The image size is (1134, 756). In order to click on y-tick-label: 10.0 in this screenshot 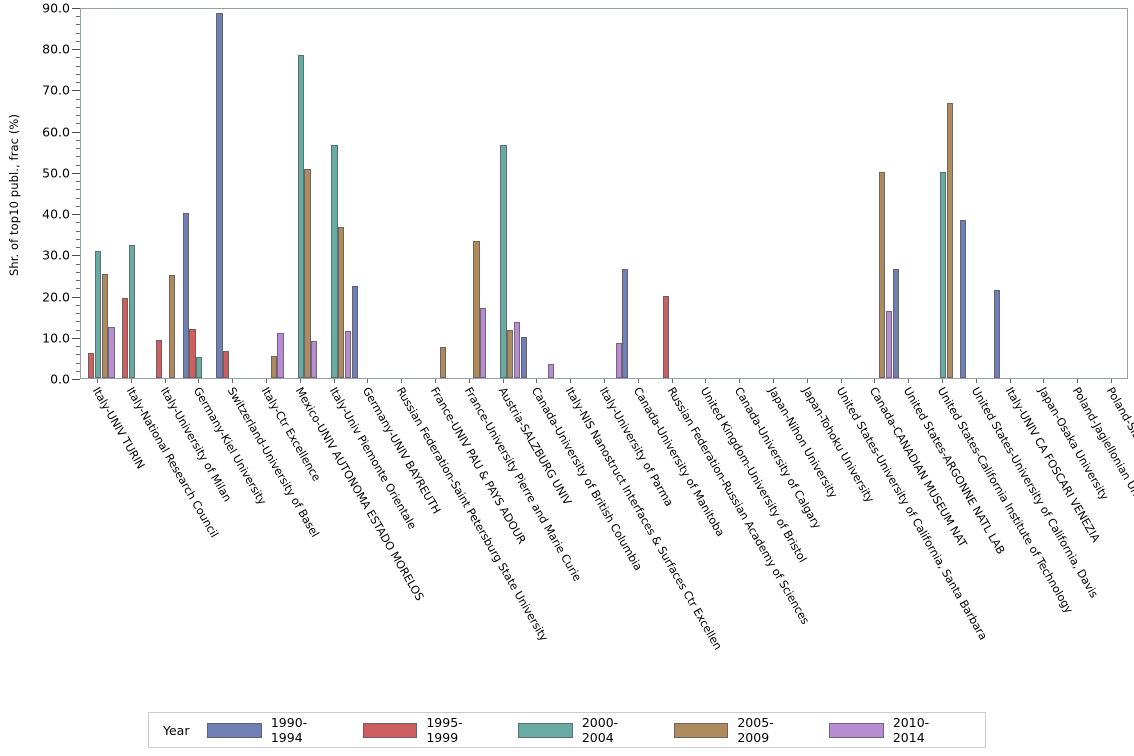, I will do `click(56, 338)`.